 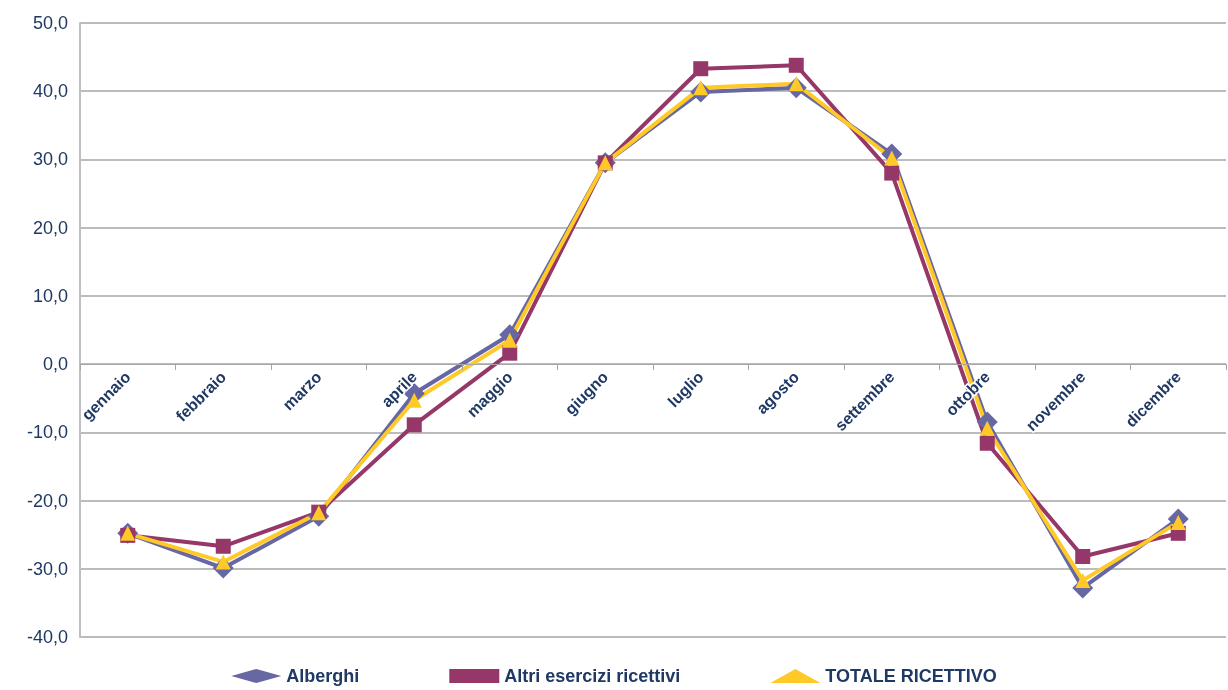 What do you see at coordinates (47, 432) in the screenshot?
I see `y-tick-label: -10,0` at bounding box center [47, 432].